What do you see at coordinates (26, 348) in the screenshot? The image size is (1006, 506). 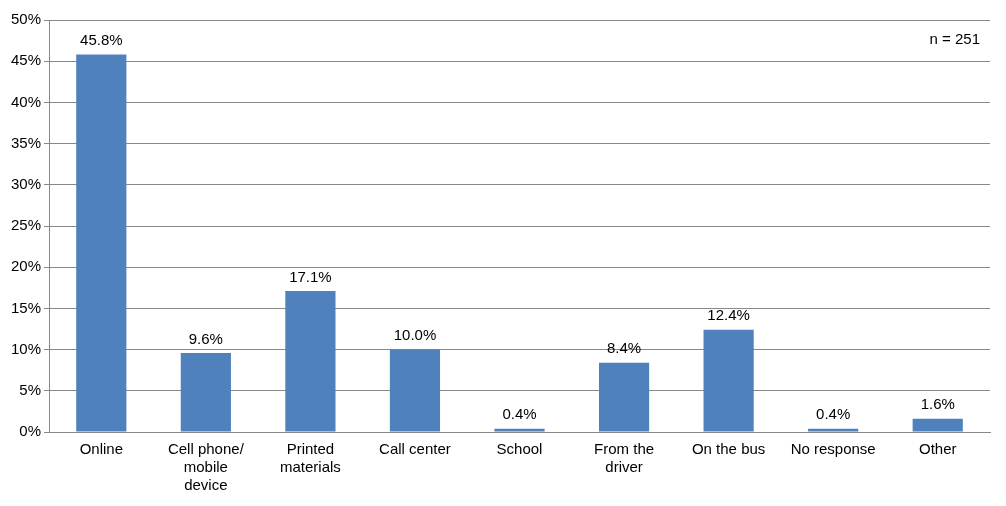 I see `y-tick-label: 10%` at bounding box center [26, 348].